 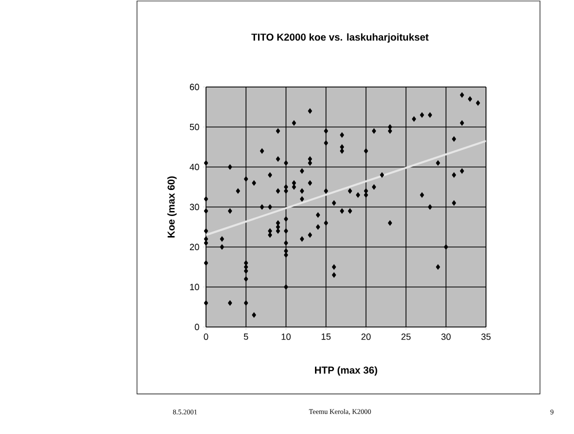 What do you see at coordinates (446, 337) in the screenshot?
I see `x-tick-label: 30` at bounding box center [446, 337].